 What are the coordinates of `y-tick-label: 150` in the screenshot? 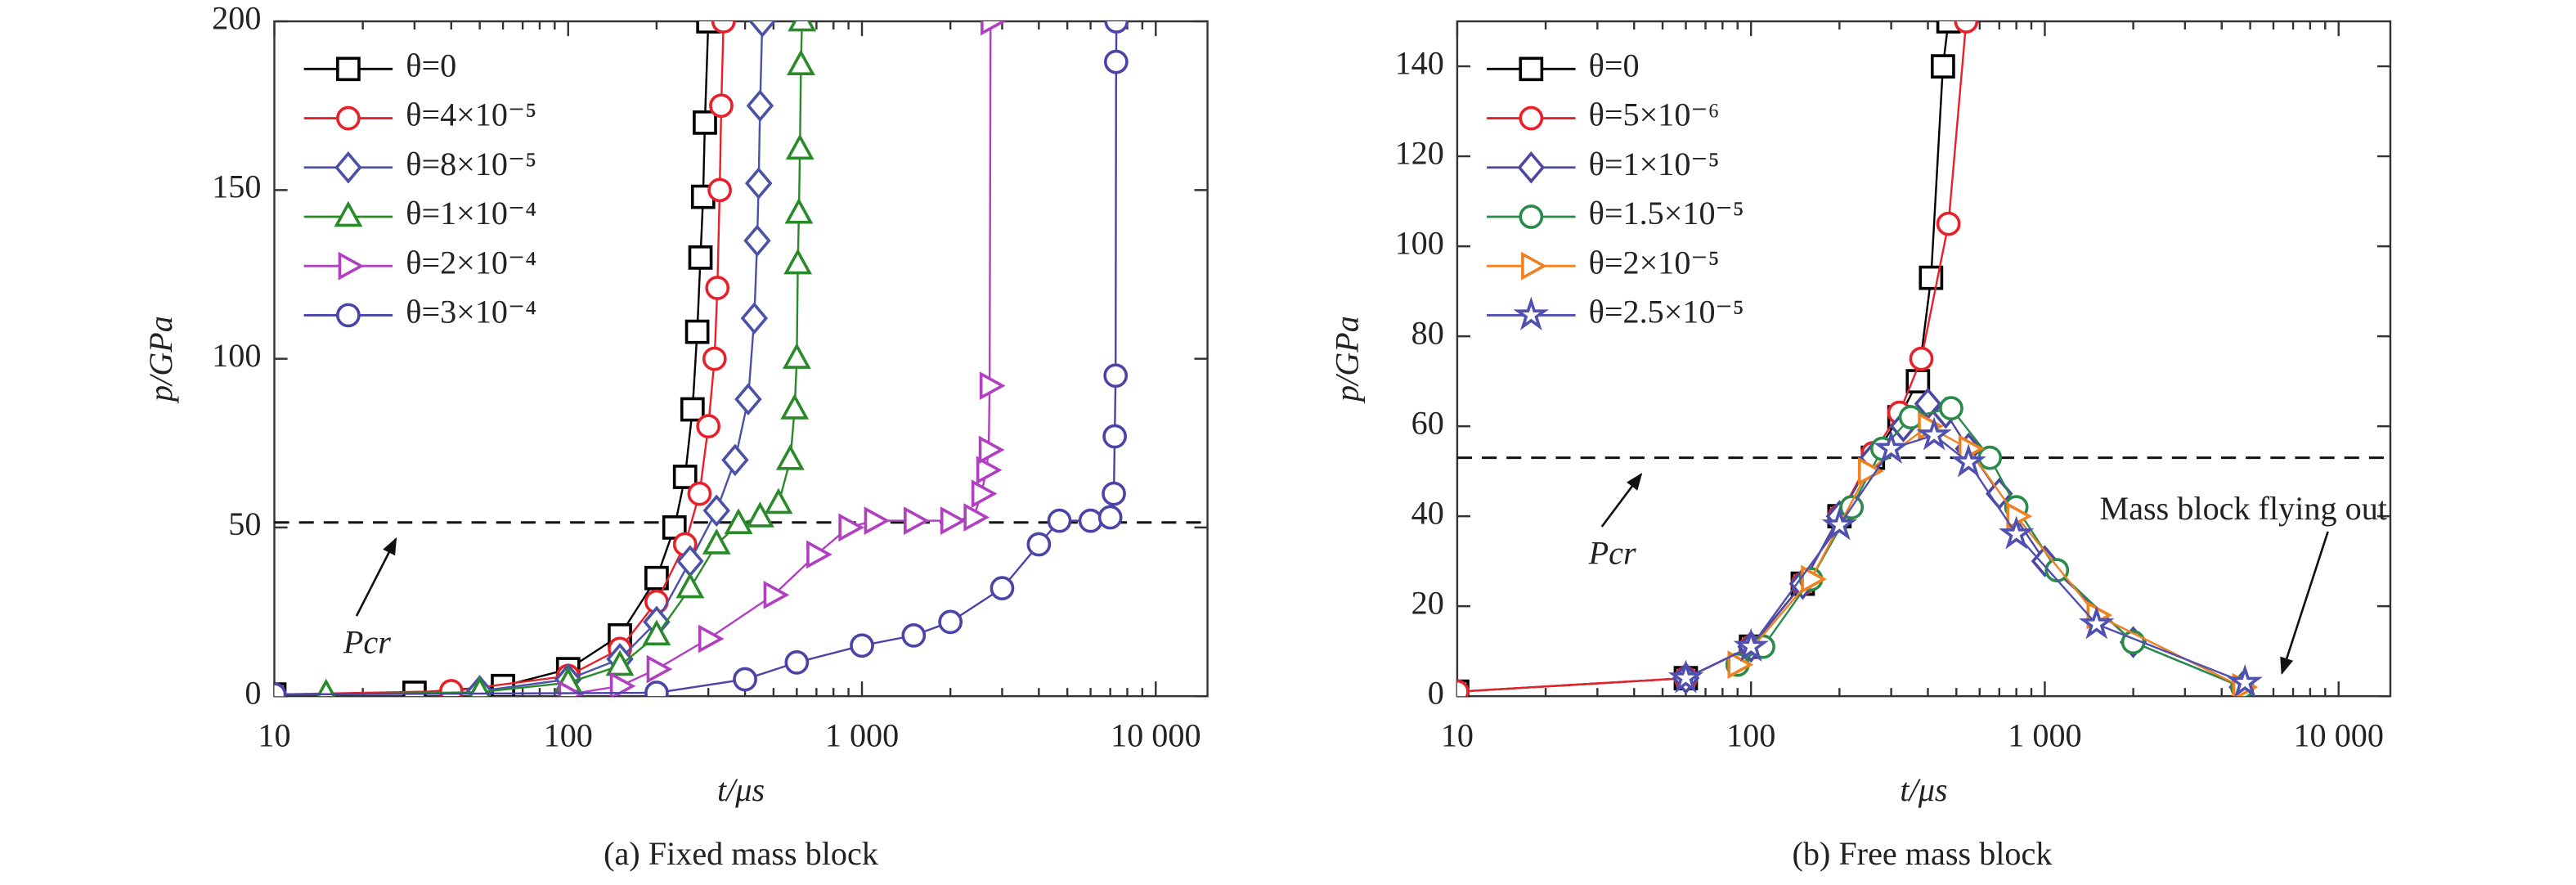 It's located at (236, 186).